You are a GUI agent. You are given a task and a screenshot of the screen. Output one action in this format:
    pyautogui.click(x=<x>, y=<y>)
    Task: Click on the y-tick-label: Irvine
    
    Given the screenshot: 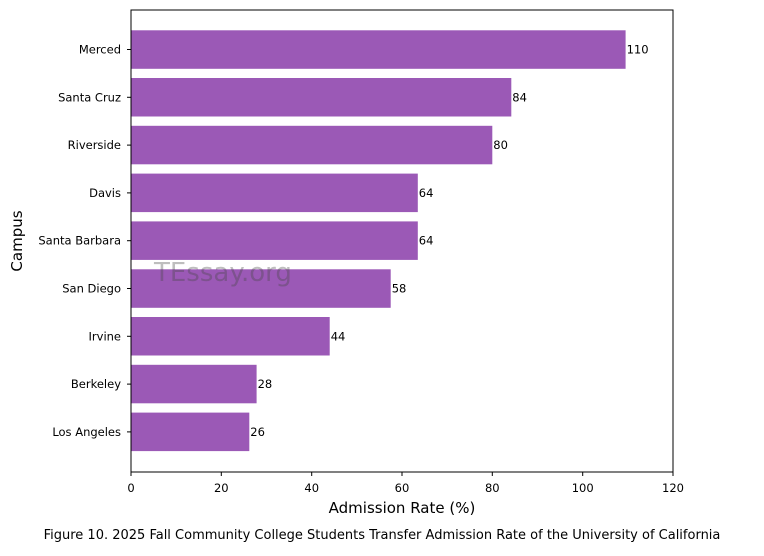 What is the action you would take?
    pyautogui.click(x=105, y=336)
    